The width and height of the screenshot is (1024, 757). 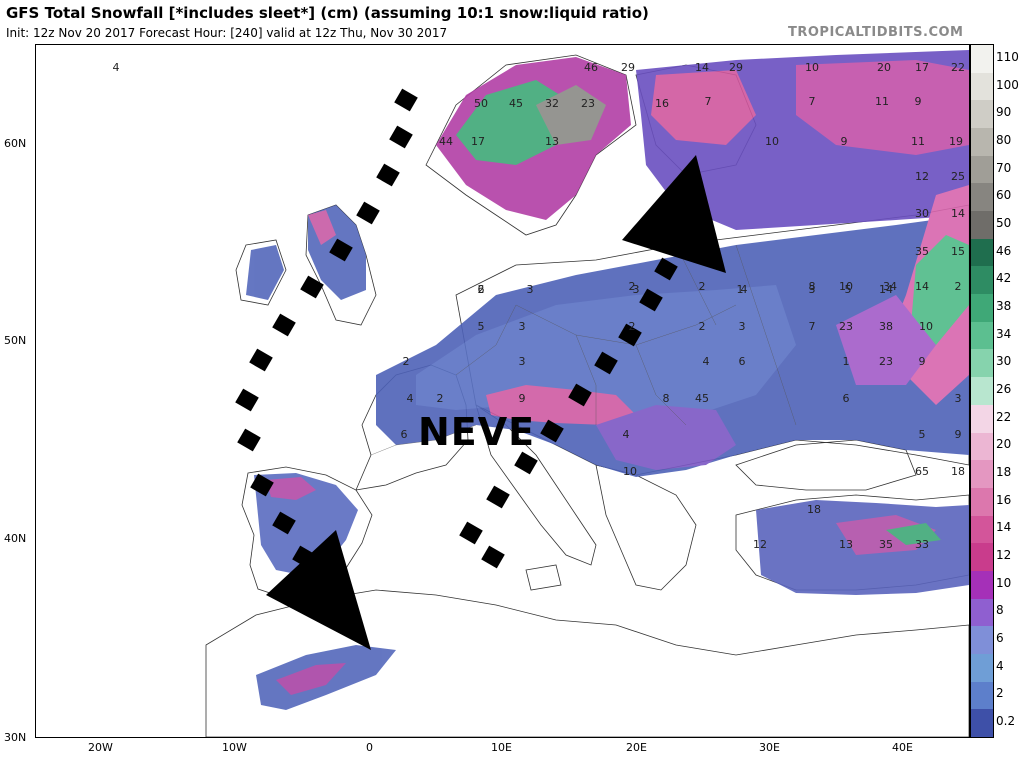 What do you see at coordinates (1004, 278) in the screenshot?
I see `colorbar-label: 42` at bounding box center [1004, 278].